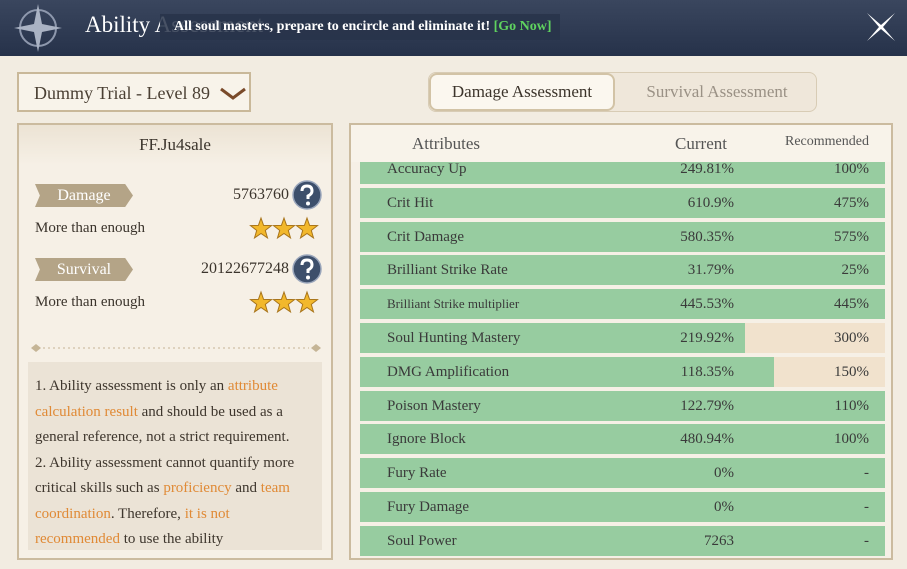 This screenshot has width=907, height=569. I want to click on recommended-value: 445%, so click(851, 304).